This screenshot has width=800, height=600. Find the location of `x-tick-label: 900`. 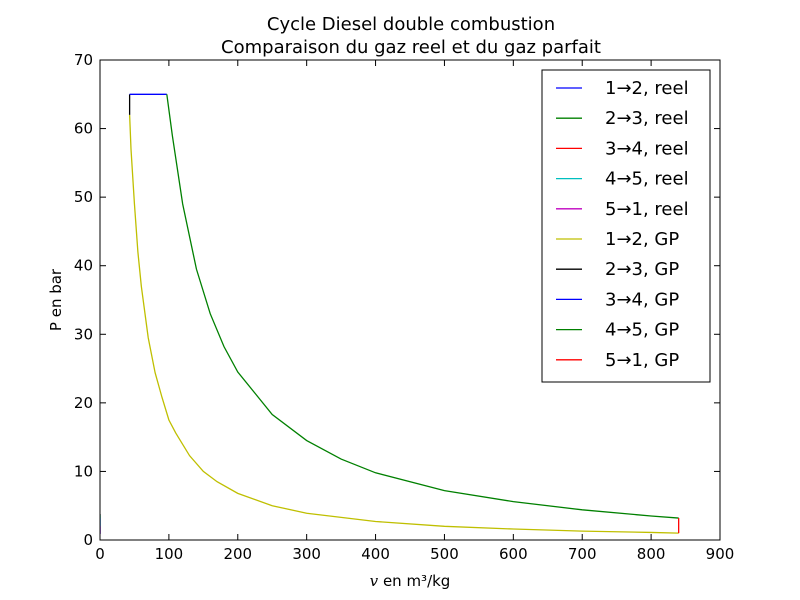

x-tick-label: 900 is located at coordinates (720, 554).